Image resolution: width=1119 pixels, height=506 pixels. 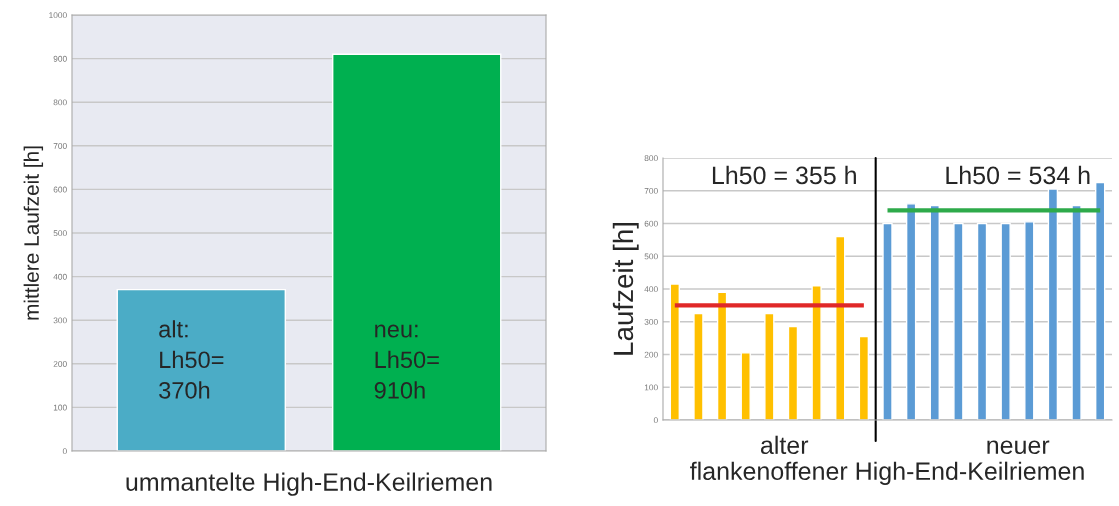 What do you see at coordinates (1018, 175) in the screenshot?
I see `annotation: Lh50 = 534 h` at bounding box center [1018, 175].